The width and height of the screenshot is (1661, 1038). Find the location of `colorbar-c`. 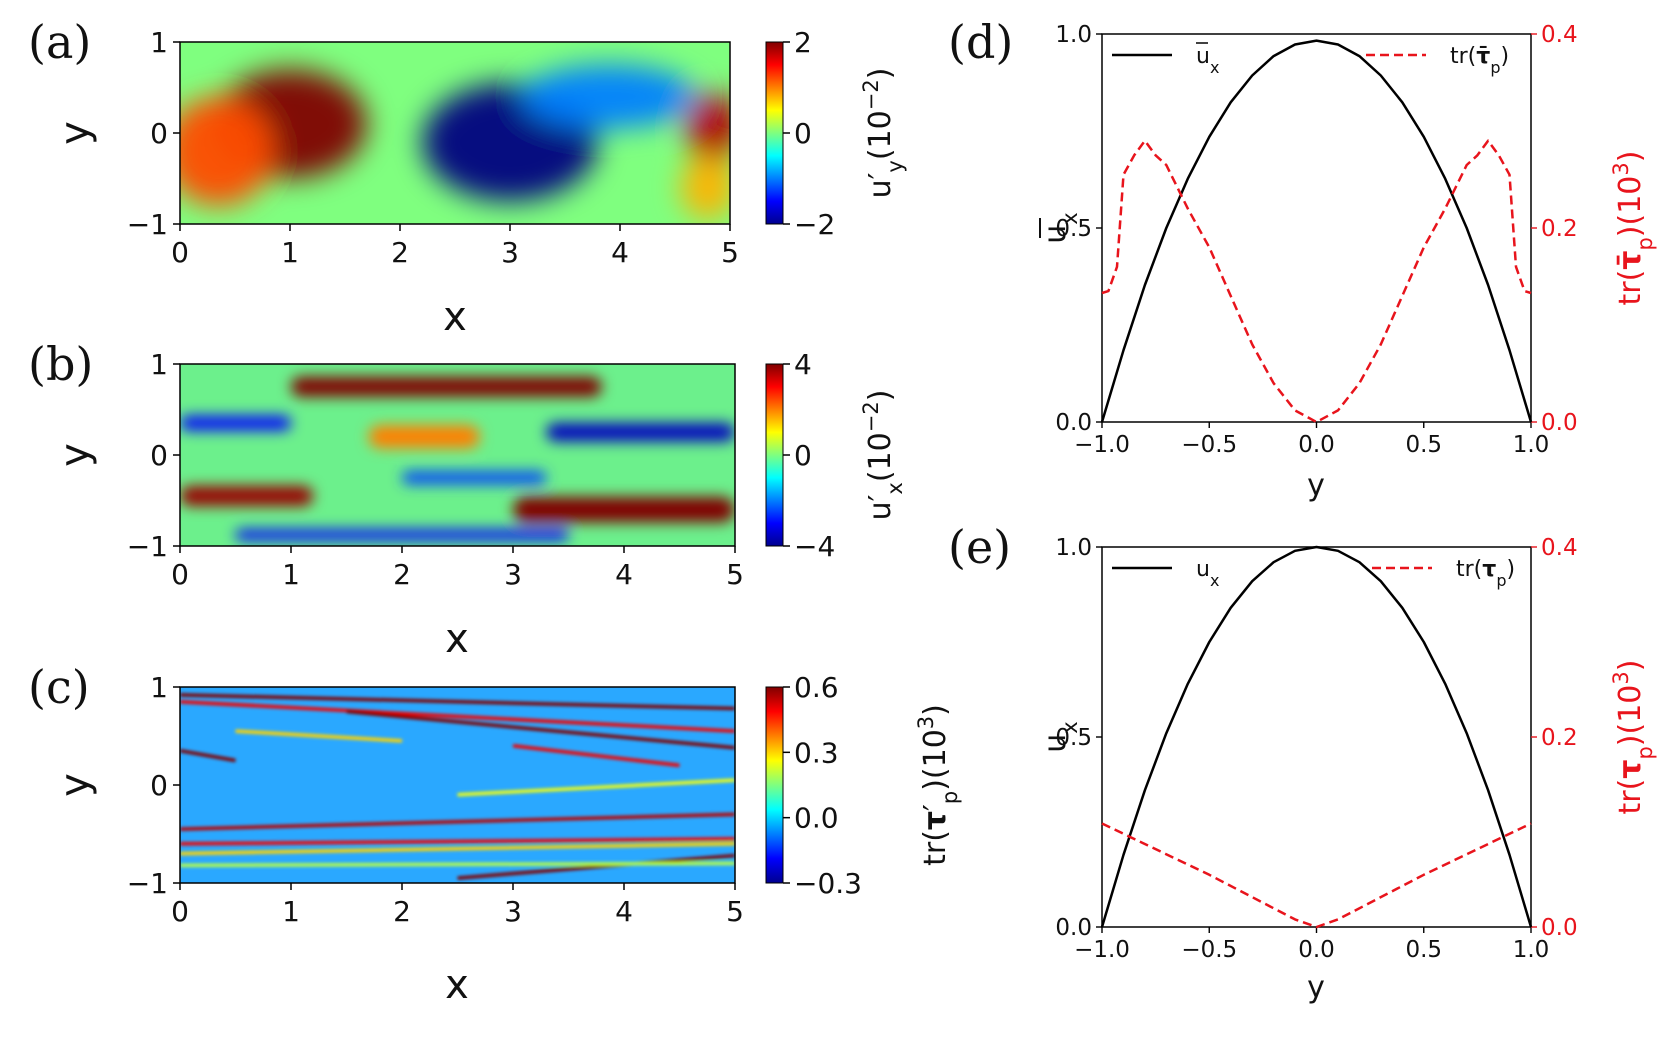

colorbar-c is located at coordinates (774, 785).